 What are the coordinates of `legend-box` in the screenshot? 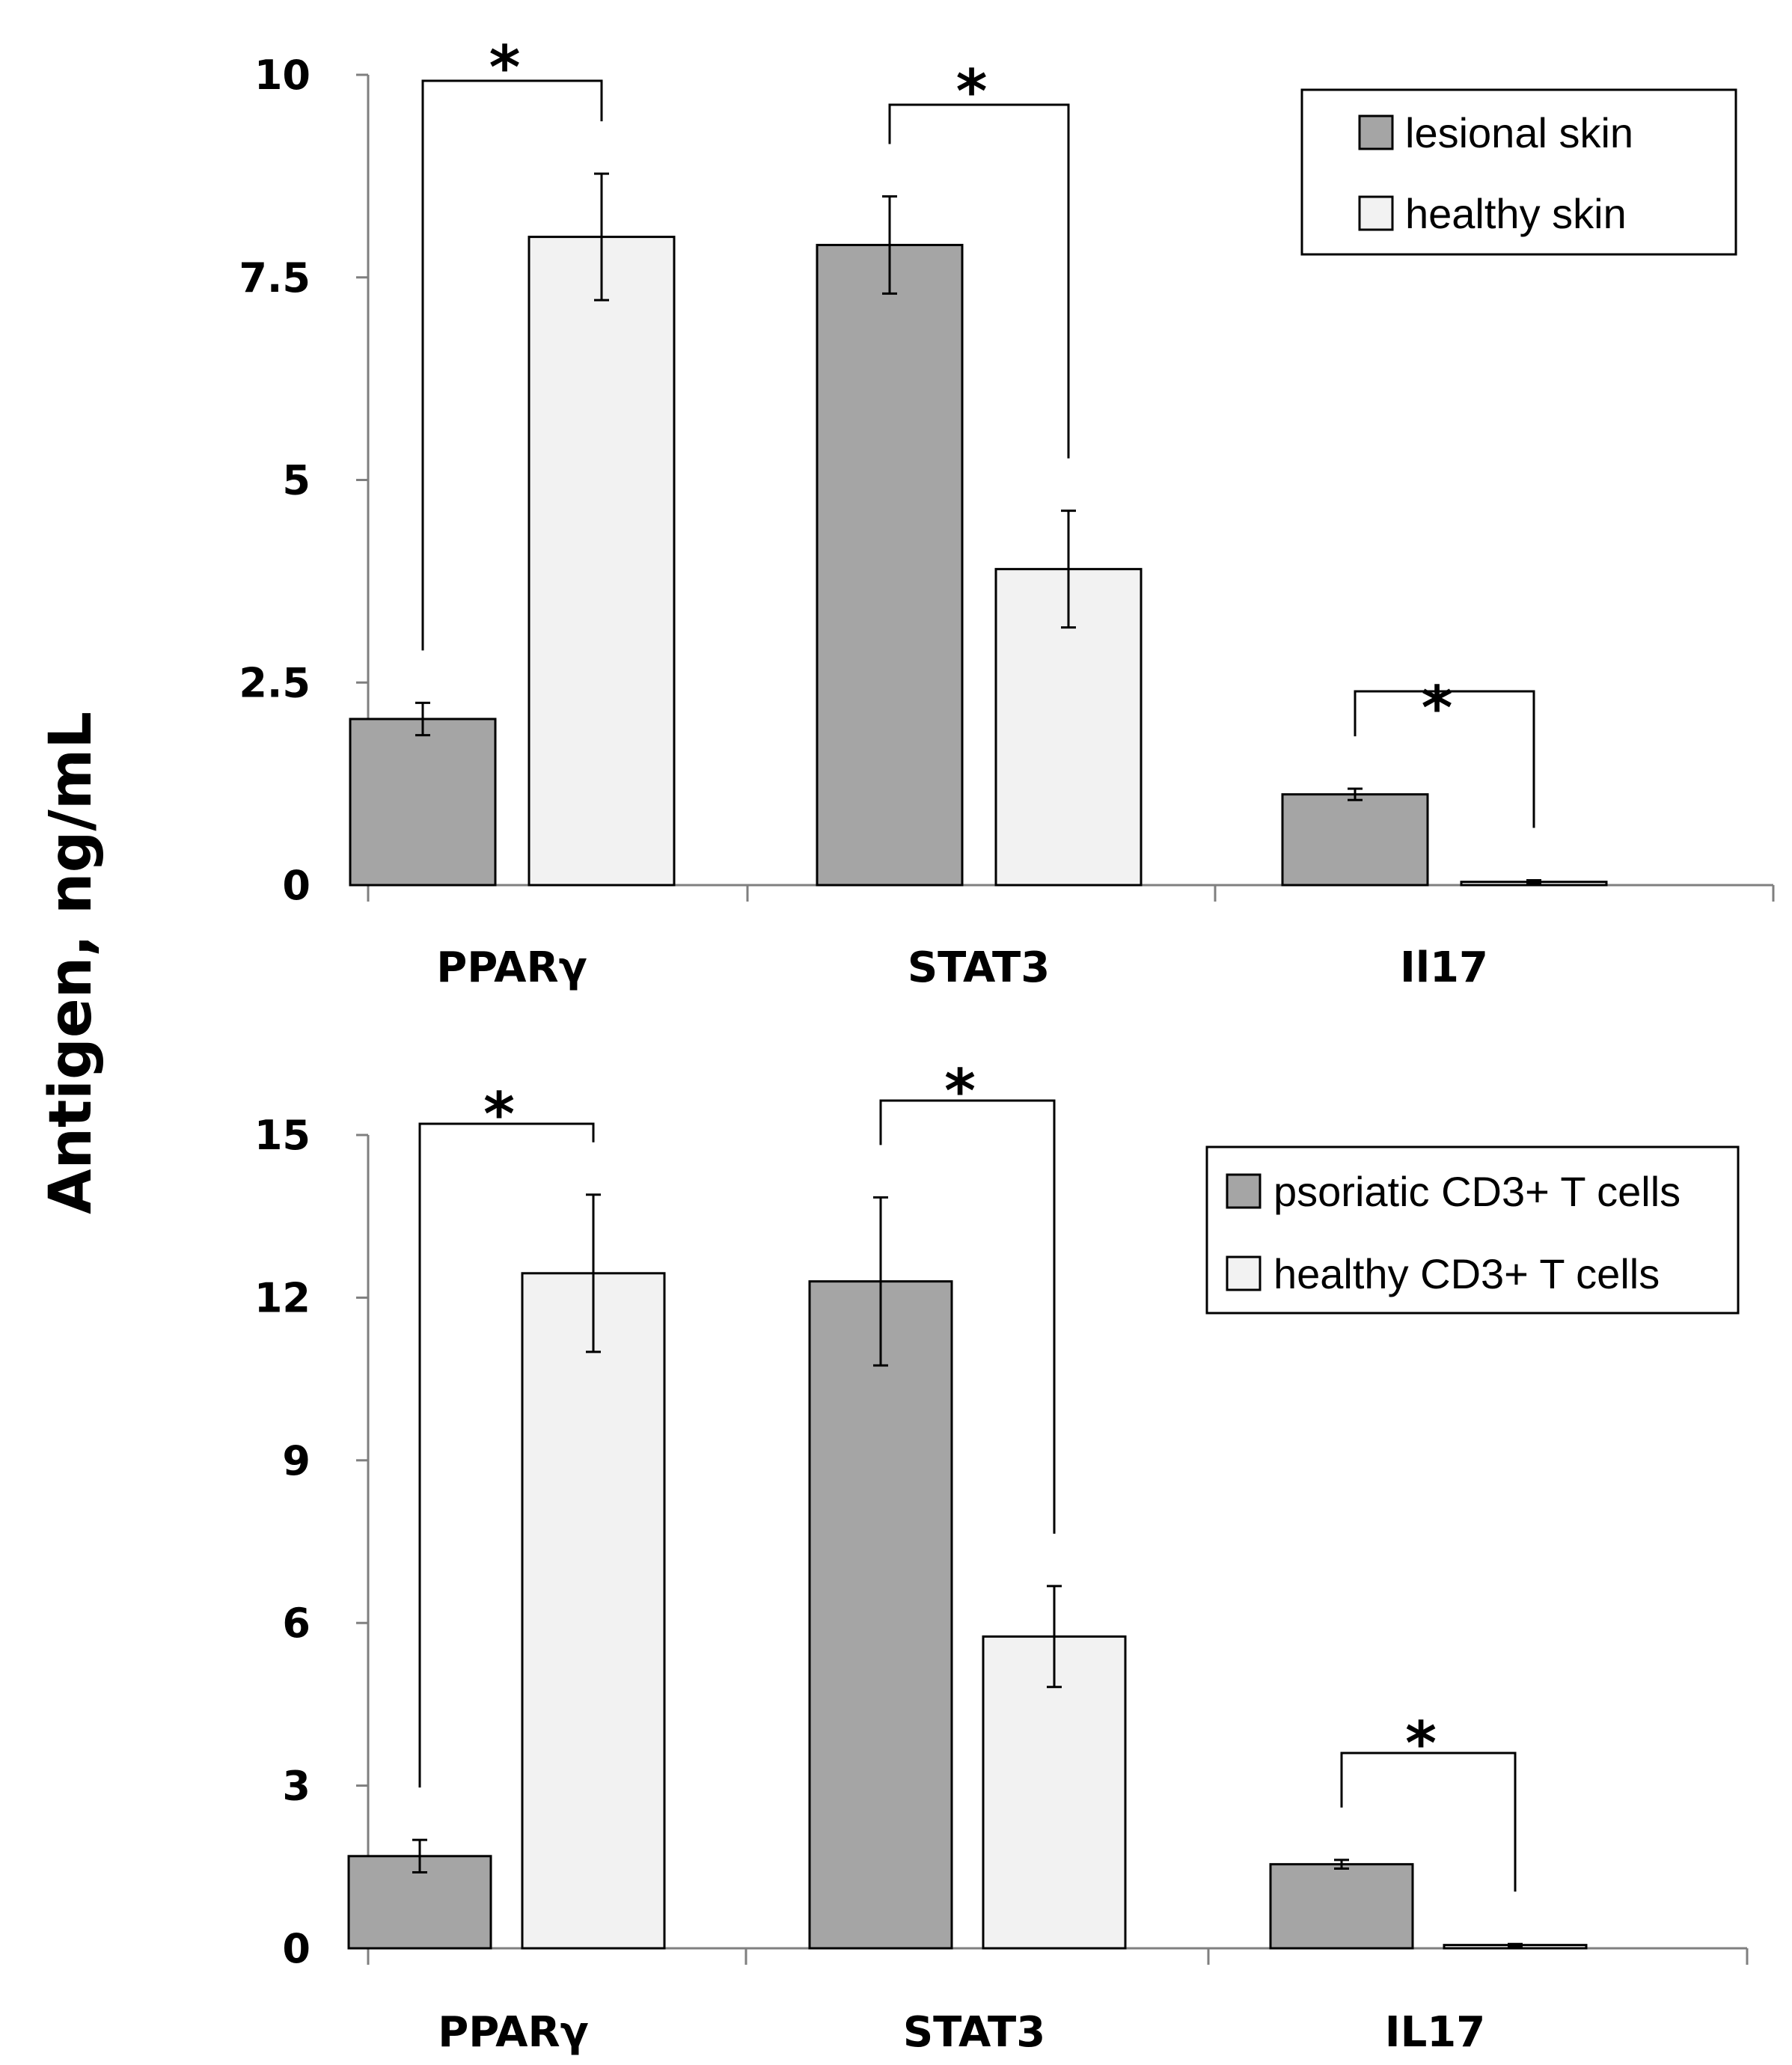 It's located at (1472, 1230).